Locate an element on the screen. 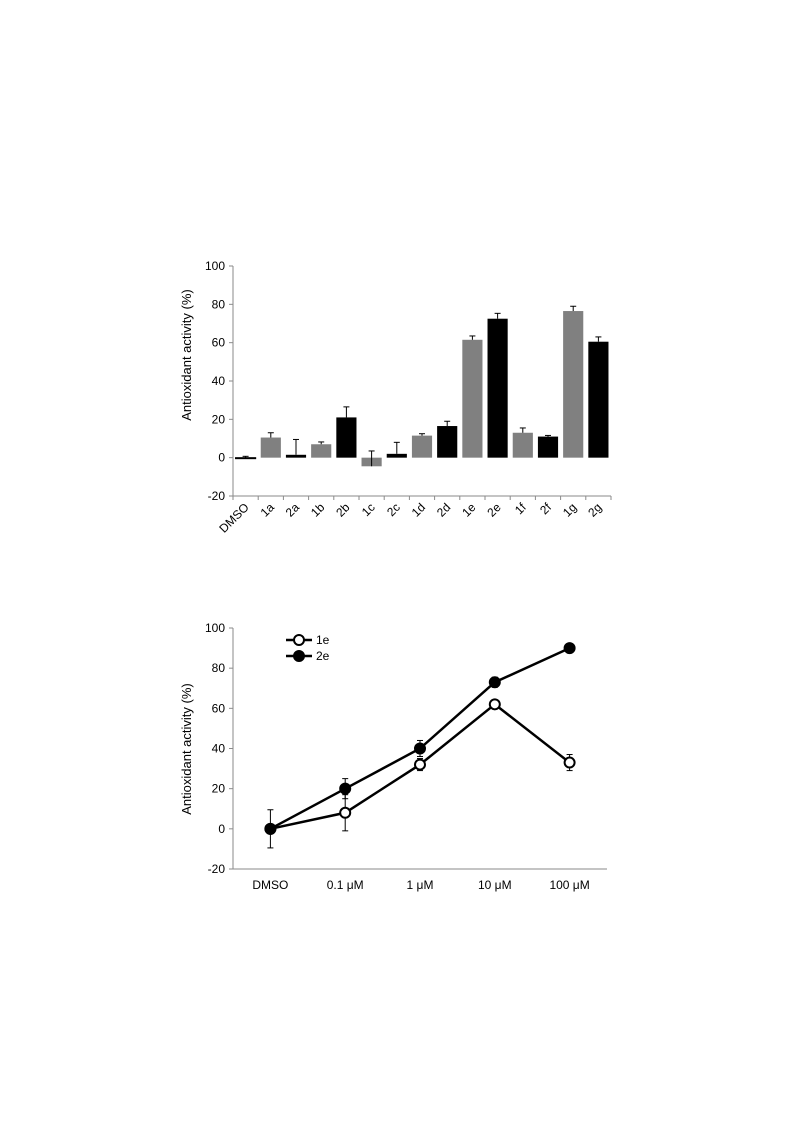 This screenshot has width=793, height=1121. bar-x-tick-label: DMSO is located at coordinates (233, 517).